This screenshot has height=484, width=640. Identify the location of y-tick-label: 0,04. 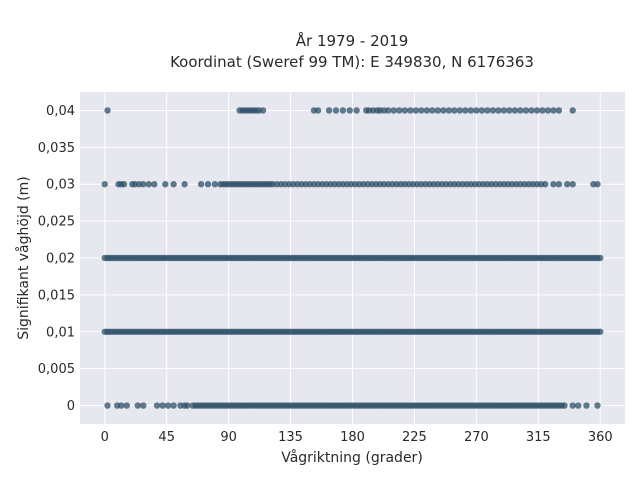
(60, 111).